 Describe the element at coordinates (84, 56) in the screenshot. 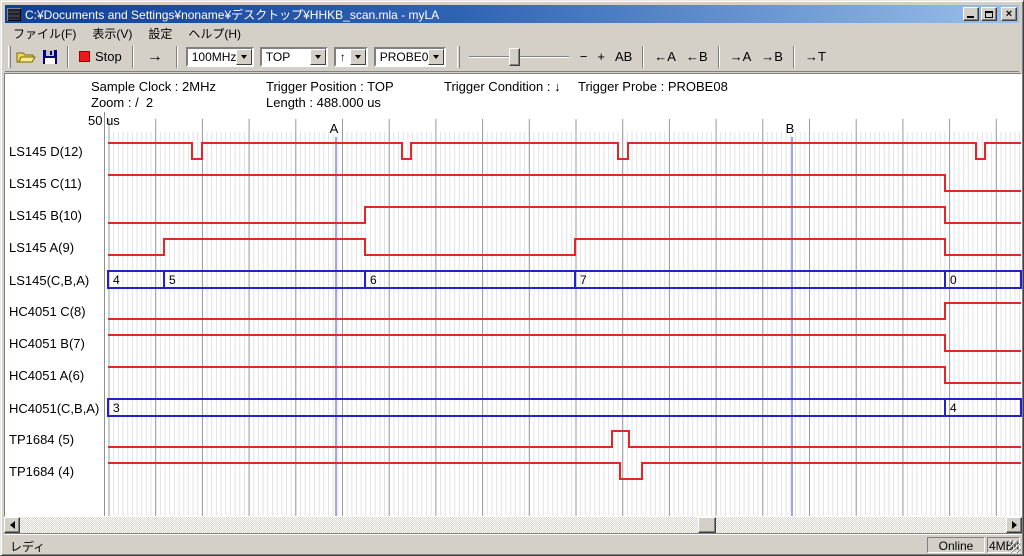

I see `stop-icon` at that location.